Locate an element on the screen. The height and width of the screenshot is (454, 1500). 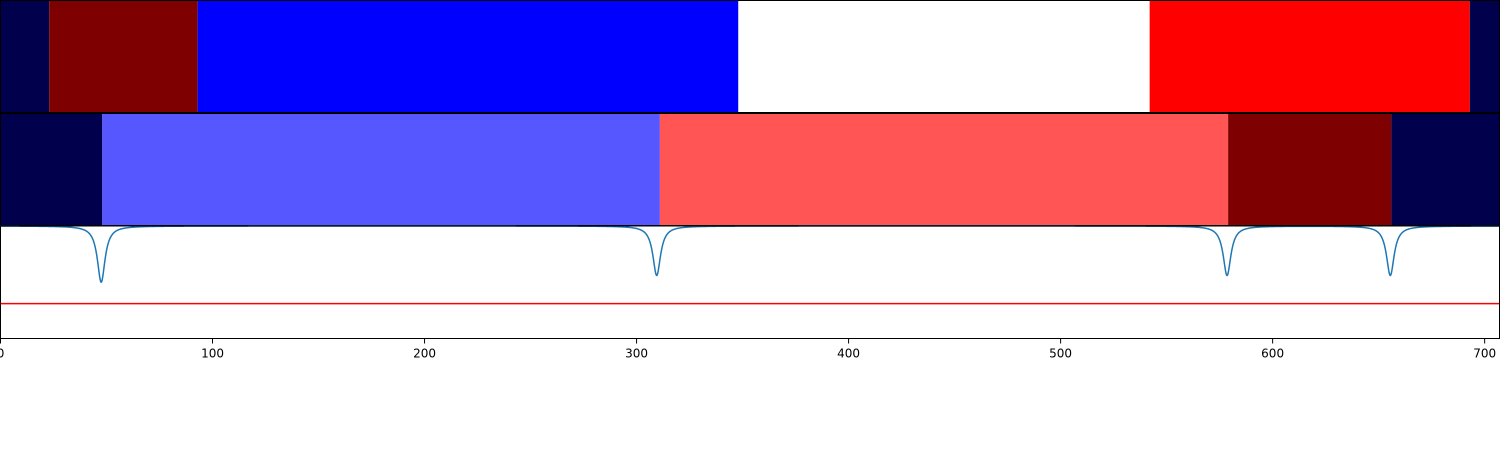
x-tick-label-500: 500 is located at coordinates (1060, 354).